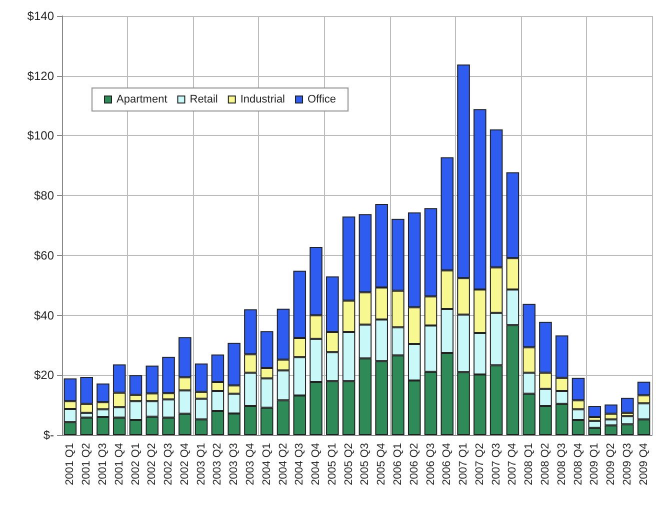  What do you see at coordinates (382, 464) in the screenshot?
I see `x-tick-label: 2005 Q4` at bounding box center [382, 464].